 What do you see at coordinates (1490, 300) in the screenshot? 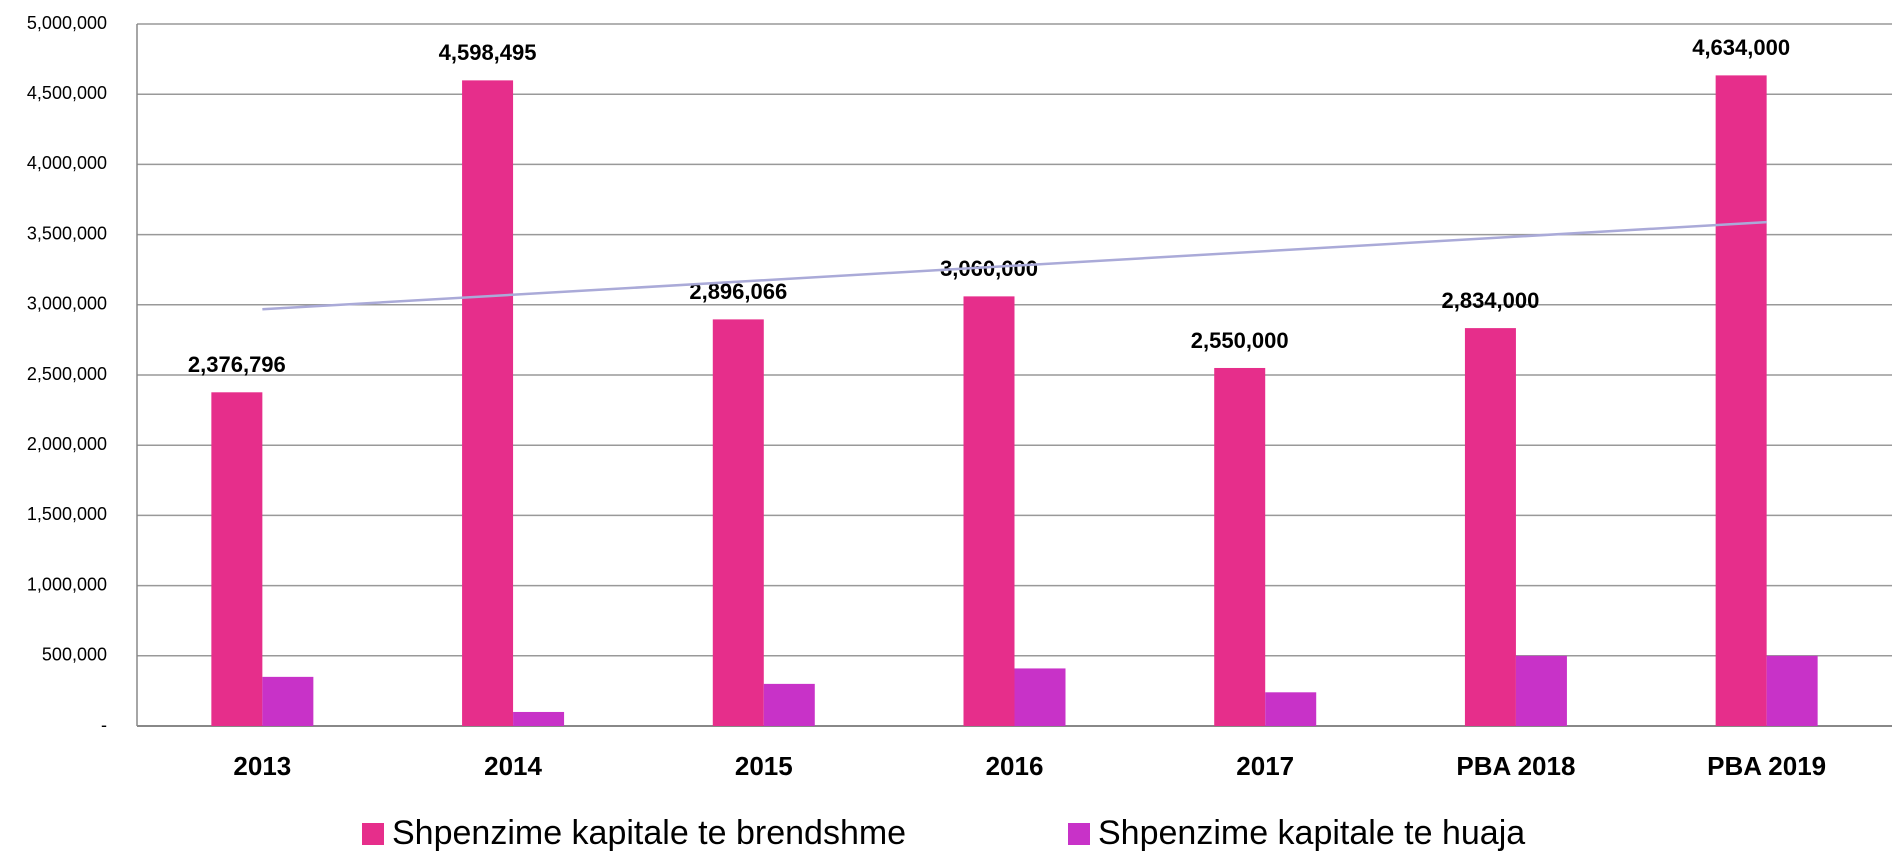
I see `data-label: 2,834,000` at bounding box center [1490, 300].